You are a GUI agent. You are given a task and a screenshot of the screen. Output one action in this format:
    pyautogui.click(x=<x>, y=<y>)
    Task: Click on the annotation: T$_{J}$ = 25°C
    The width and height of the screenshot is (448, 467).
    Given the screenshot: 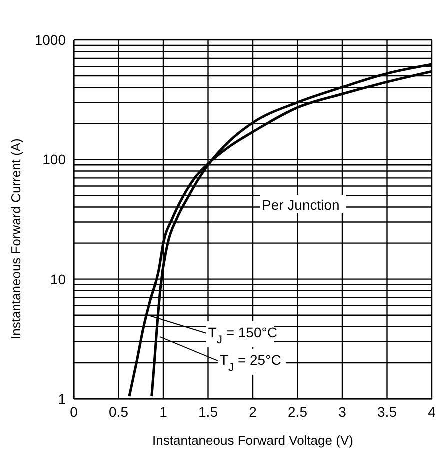 What is the action you would take?
    pyautogui.click(x=251, y=363)
    